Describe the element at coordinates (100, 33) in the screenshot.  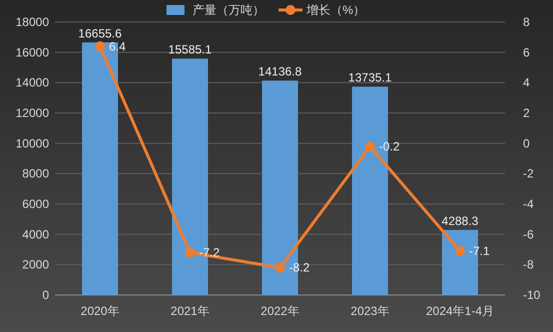
I see `data-label: 16655.6` at that location.